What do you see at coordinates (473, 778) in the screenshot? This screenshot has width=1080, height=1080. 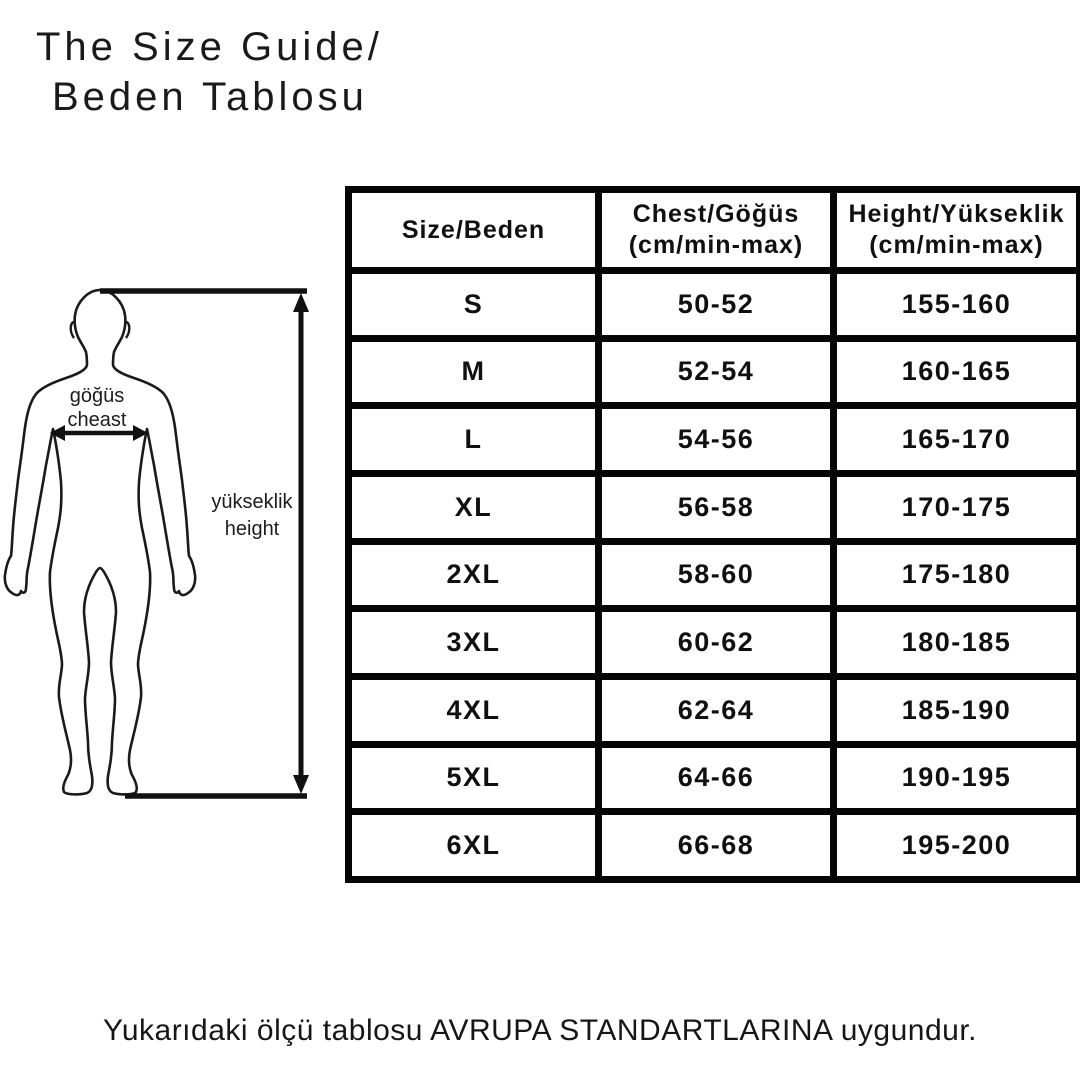 I see `cell-size: 5XL` at bounding box center [473, 778].